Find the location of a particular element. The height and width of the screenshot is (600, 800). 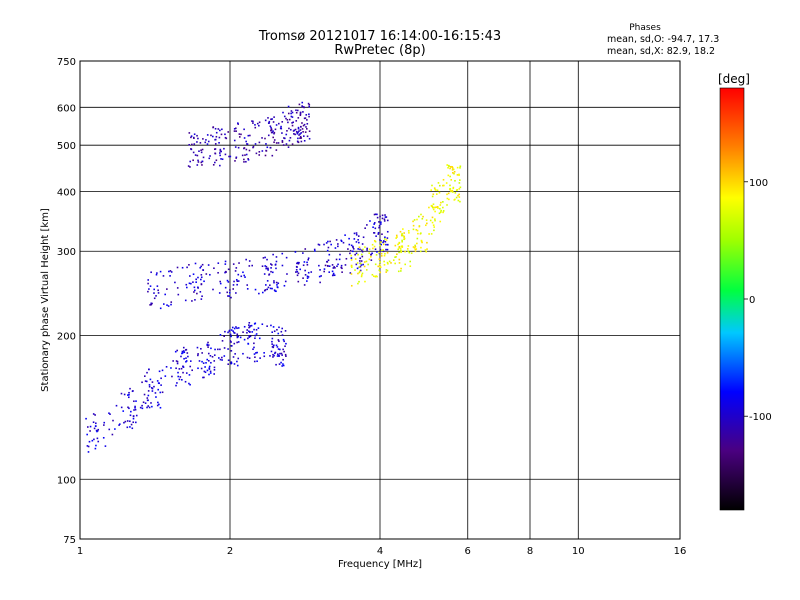

chart-subtitle: RwPretec (8p) is located at coordinates (379, 50).